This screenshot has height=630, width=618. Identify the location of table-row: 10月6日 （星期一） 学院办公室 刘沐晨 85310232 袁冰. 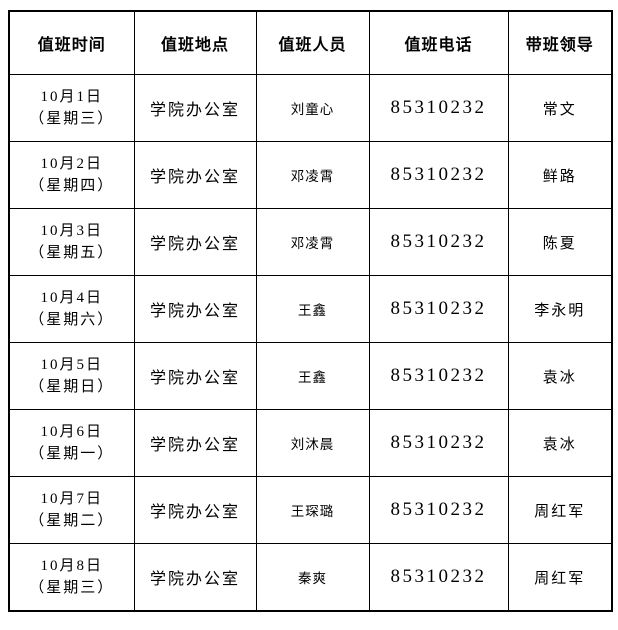
(310, 443).